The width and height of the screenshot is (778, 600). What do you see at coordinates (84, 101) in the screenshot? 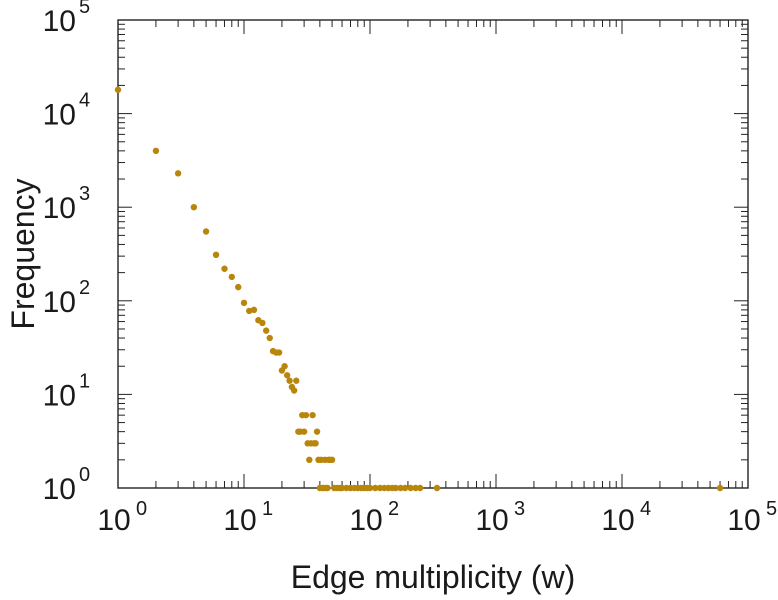
I see `y-tick-exponent: 4` at bounding box center [84, 101].